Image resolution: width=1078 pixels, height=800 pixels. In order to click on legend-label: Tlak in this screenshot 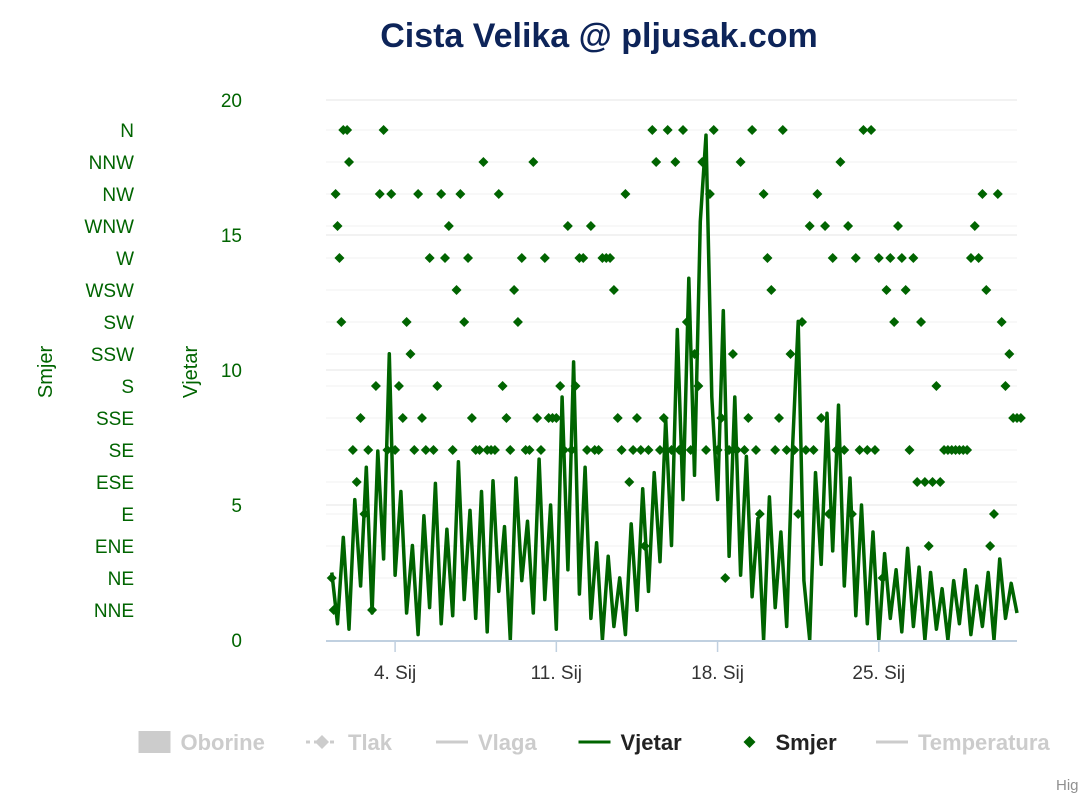, I will do `click(370, 742)`.